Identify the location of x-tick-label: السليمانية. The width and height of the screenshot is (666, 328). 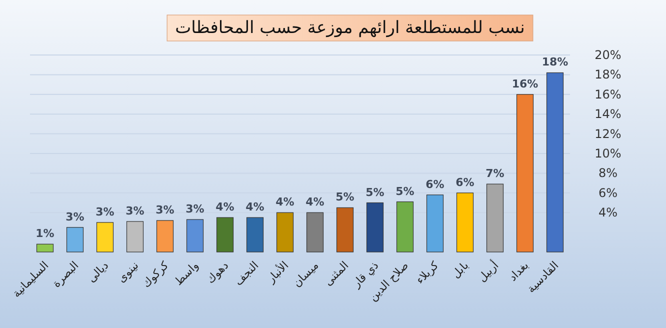
(31, 279).